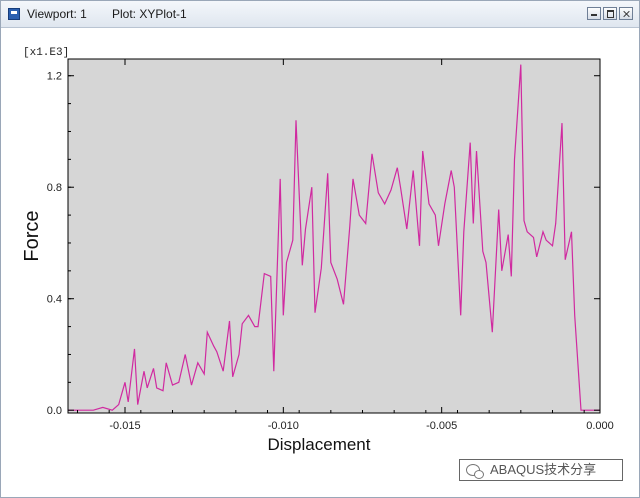 The width and height of the screenshot is (640, 498). What do you see at coordinates (46, 53) in the screenshot?
I see `y-scale-note: [x1.E3]` at bounding box center [46, 53].